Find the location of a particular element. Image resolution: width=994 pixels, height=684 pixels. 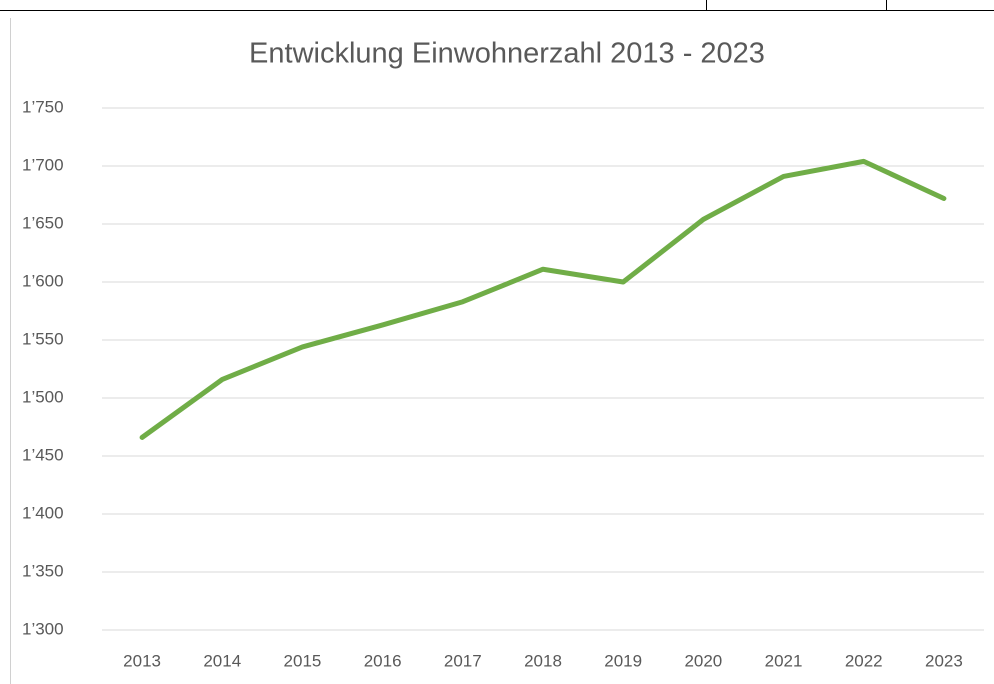

y-tick-label: 1’500 is located at coordinates (43, 396).